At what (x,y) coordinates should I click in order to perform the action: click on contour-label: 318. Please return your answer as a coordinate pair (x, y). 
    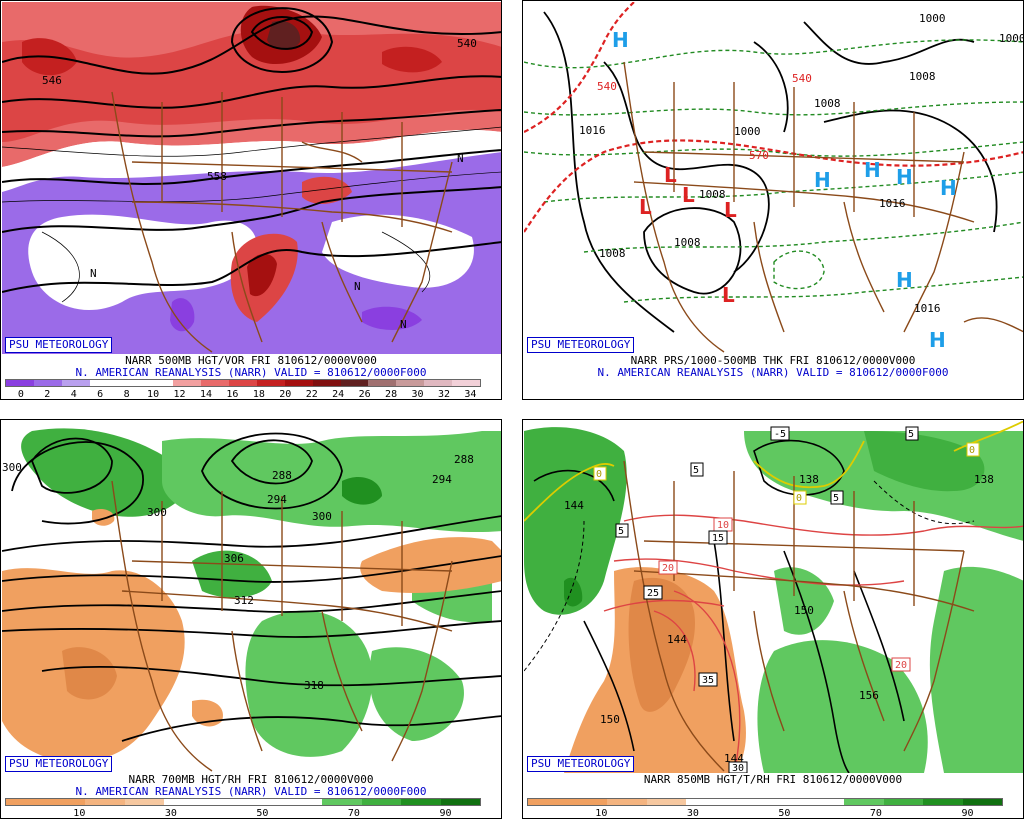
    Looking at the image, I should click on (314, 685).